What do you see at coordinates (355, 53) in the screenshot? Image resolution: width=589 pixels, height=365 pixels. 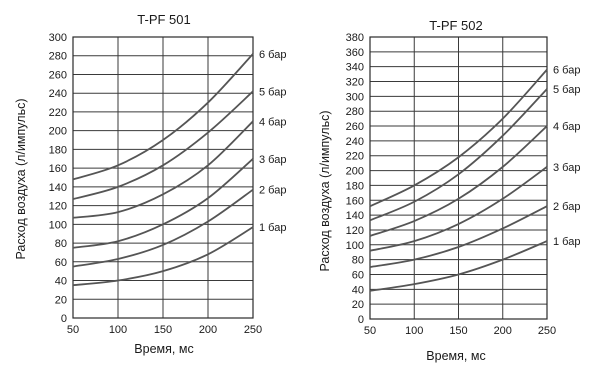 I see `y-tick-label: 360` at bounding box center [355, 53].